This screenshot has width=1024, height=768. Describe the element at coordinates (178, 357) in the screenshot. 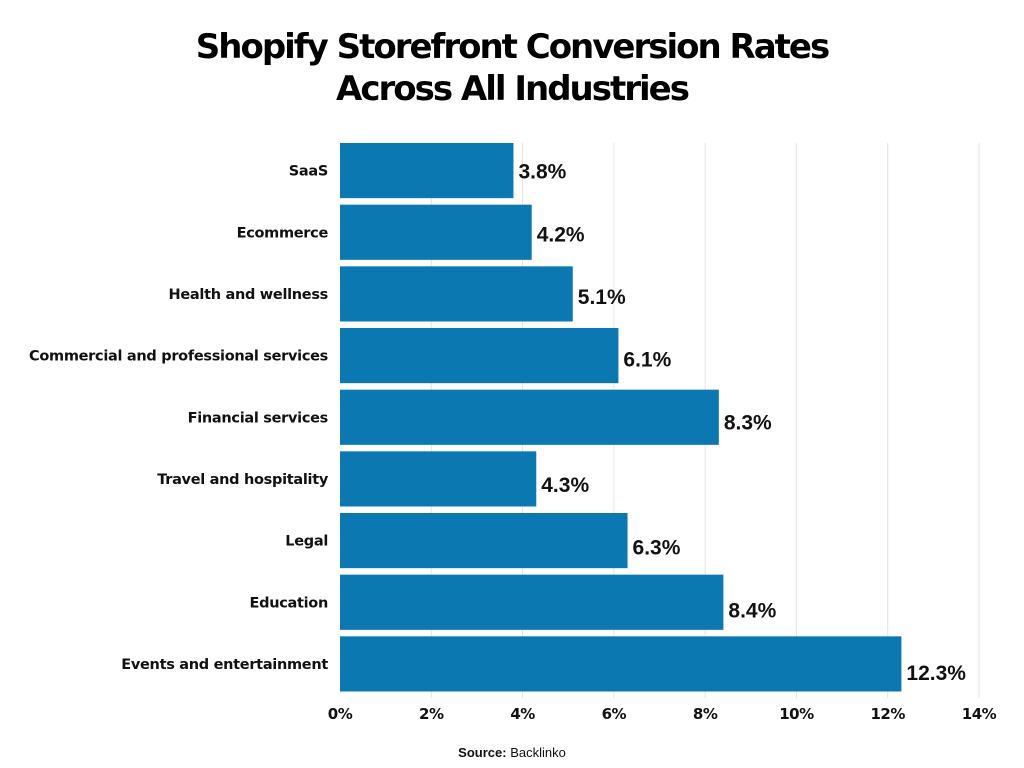

I see `category-label: Commercial and professional services` at that location.